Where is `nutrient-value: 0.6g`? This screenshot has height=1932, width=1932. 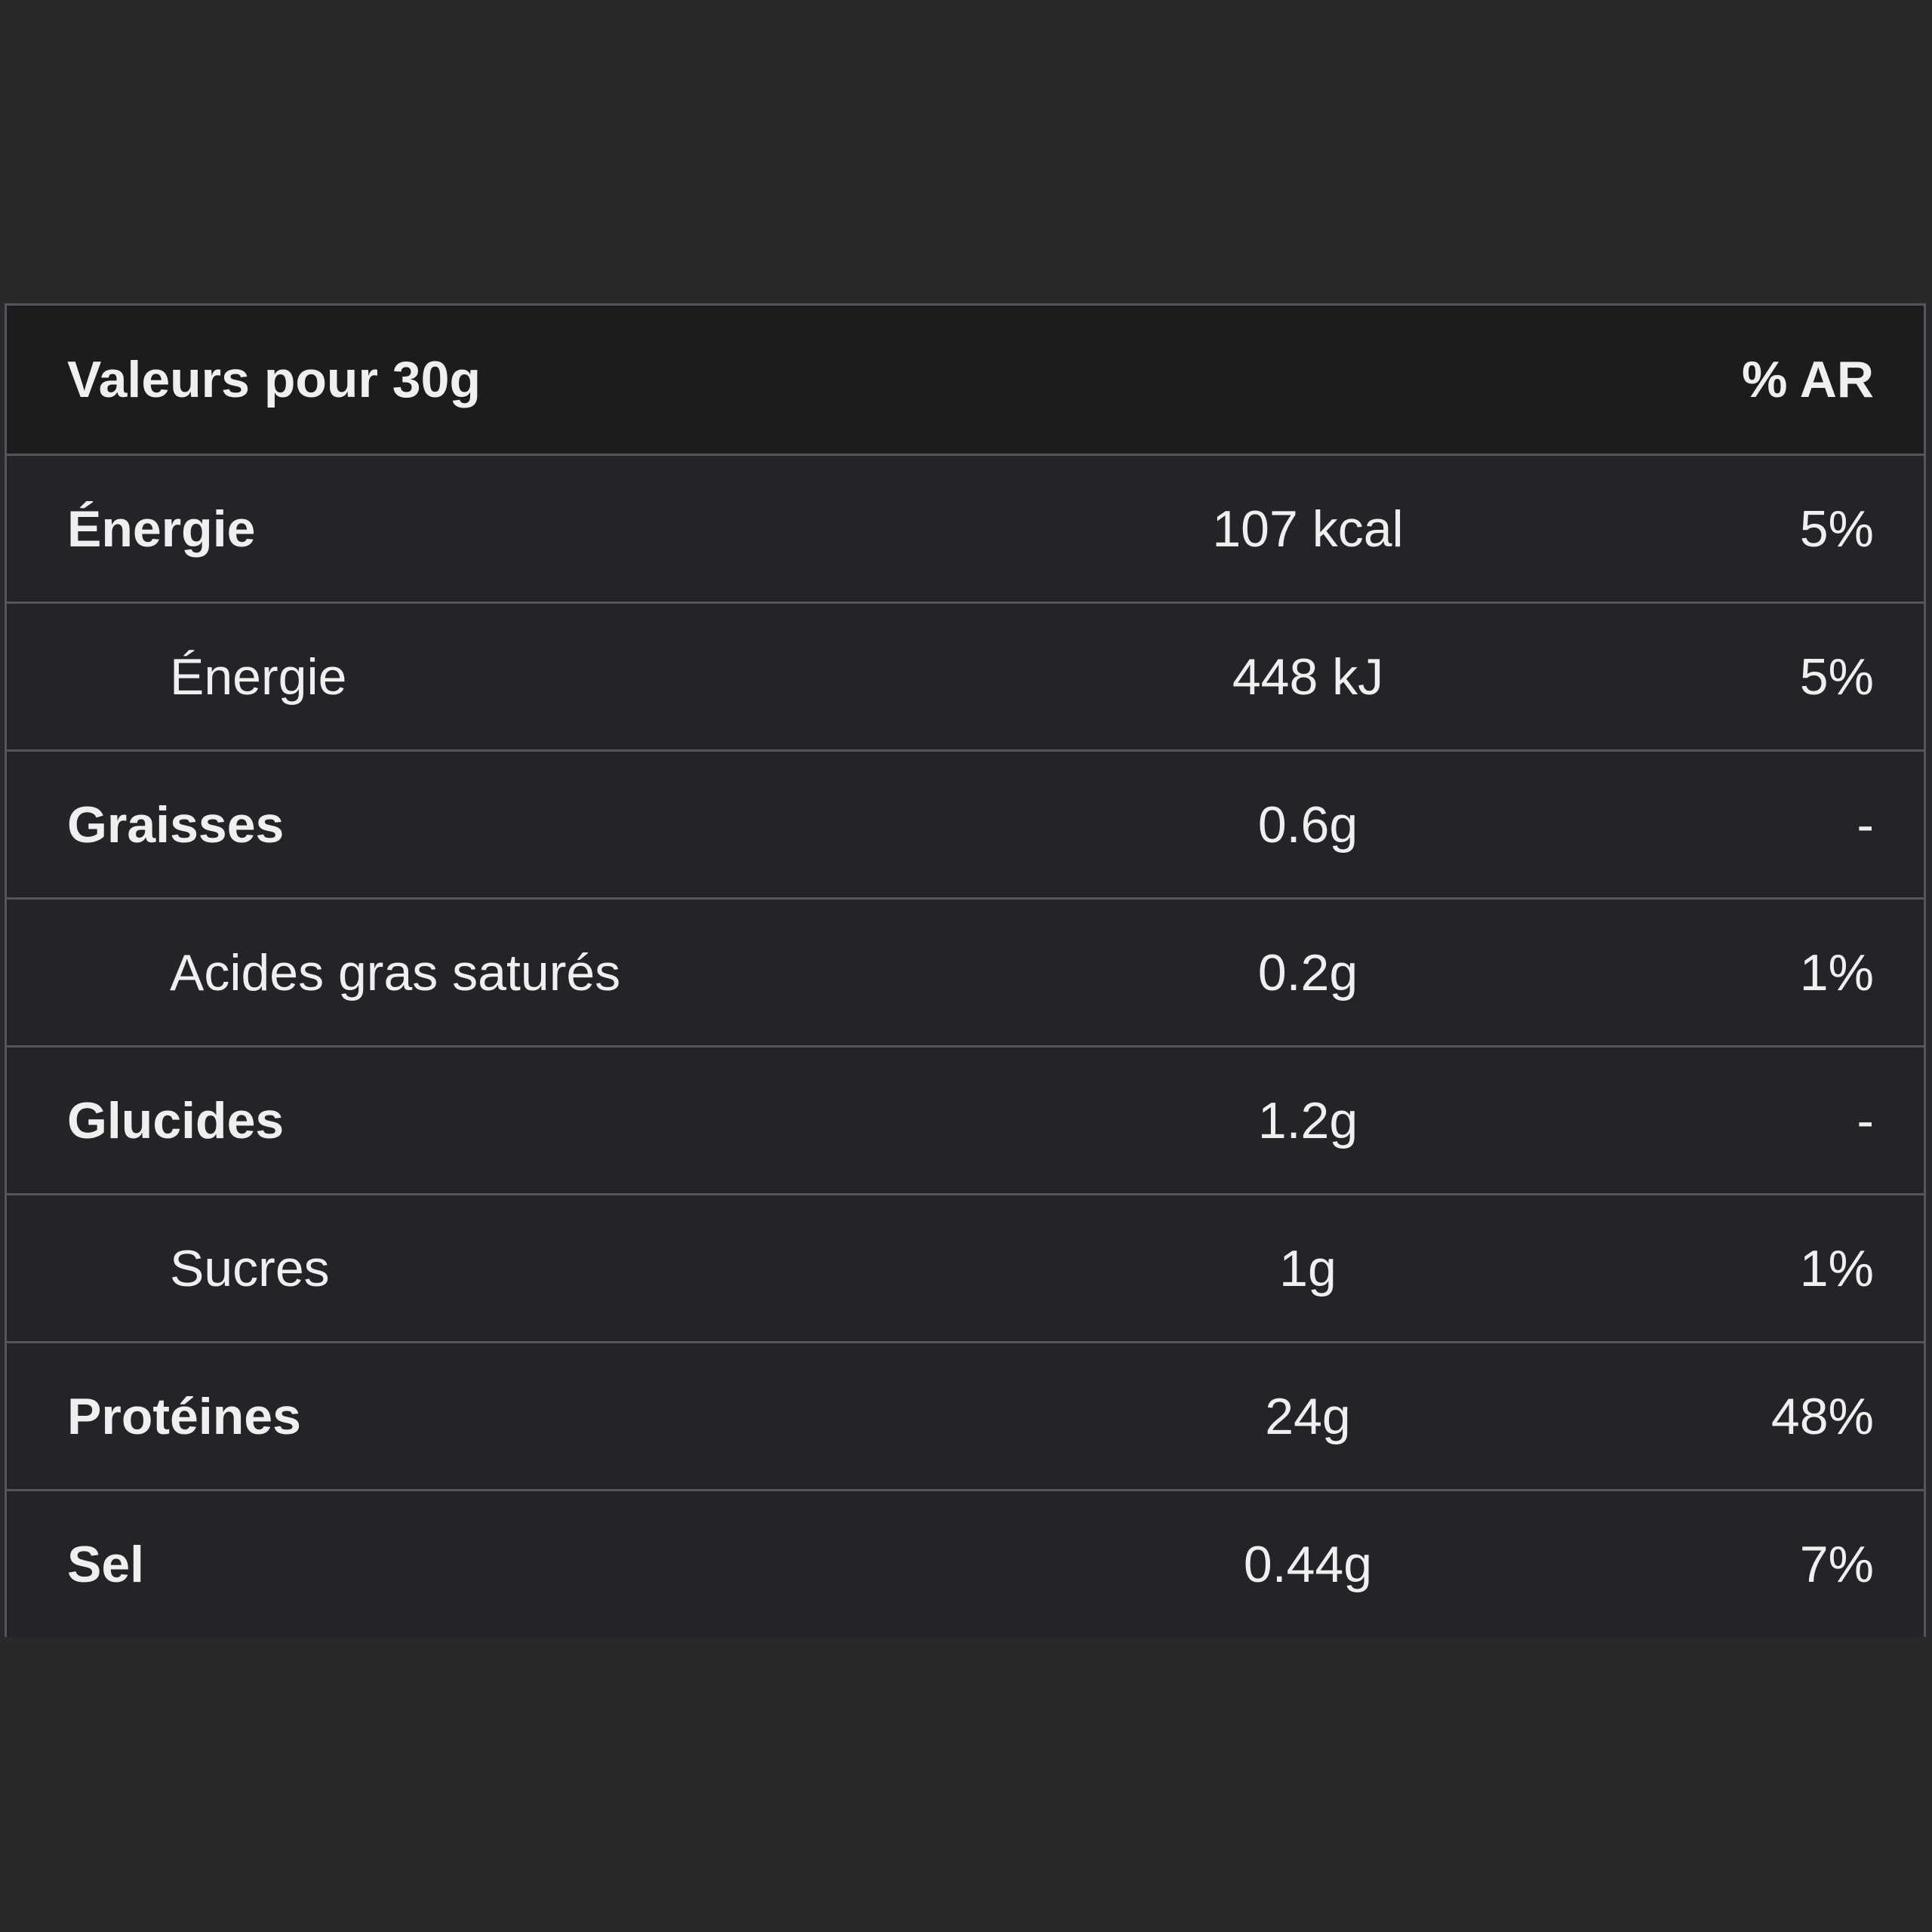
nutrient-value: 0.6g is located at coordinates (1307, 824).